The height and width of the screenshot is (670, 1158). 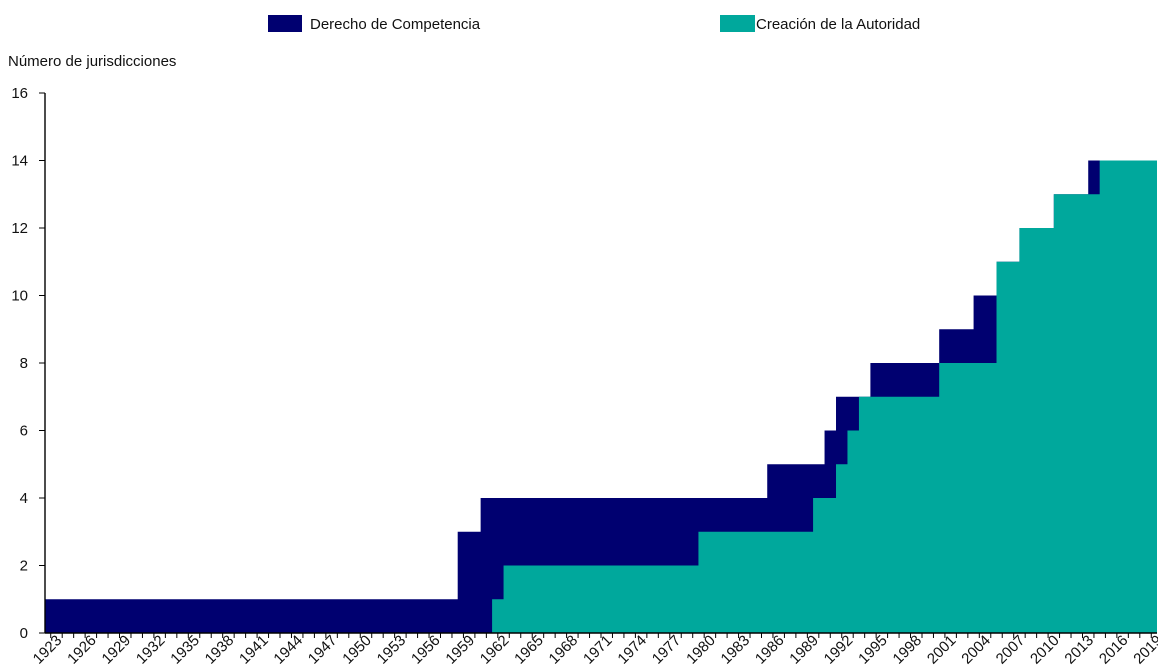 I want to click on legend-swatch-creacion-de-la-autoridad, so click(x=737, y=23).